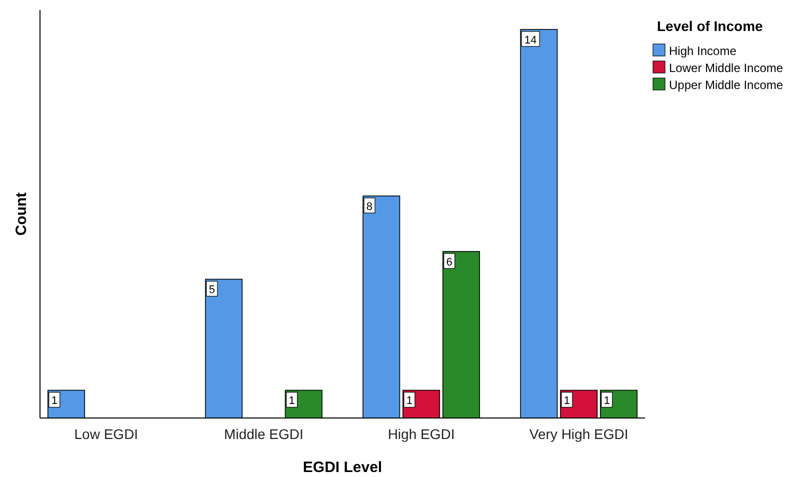  Describe the element at coordinates (726, 85) in the screenshot. I see `legend-label: Upper Middle Income` at that location.